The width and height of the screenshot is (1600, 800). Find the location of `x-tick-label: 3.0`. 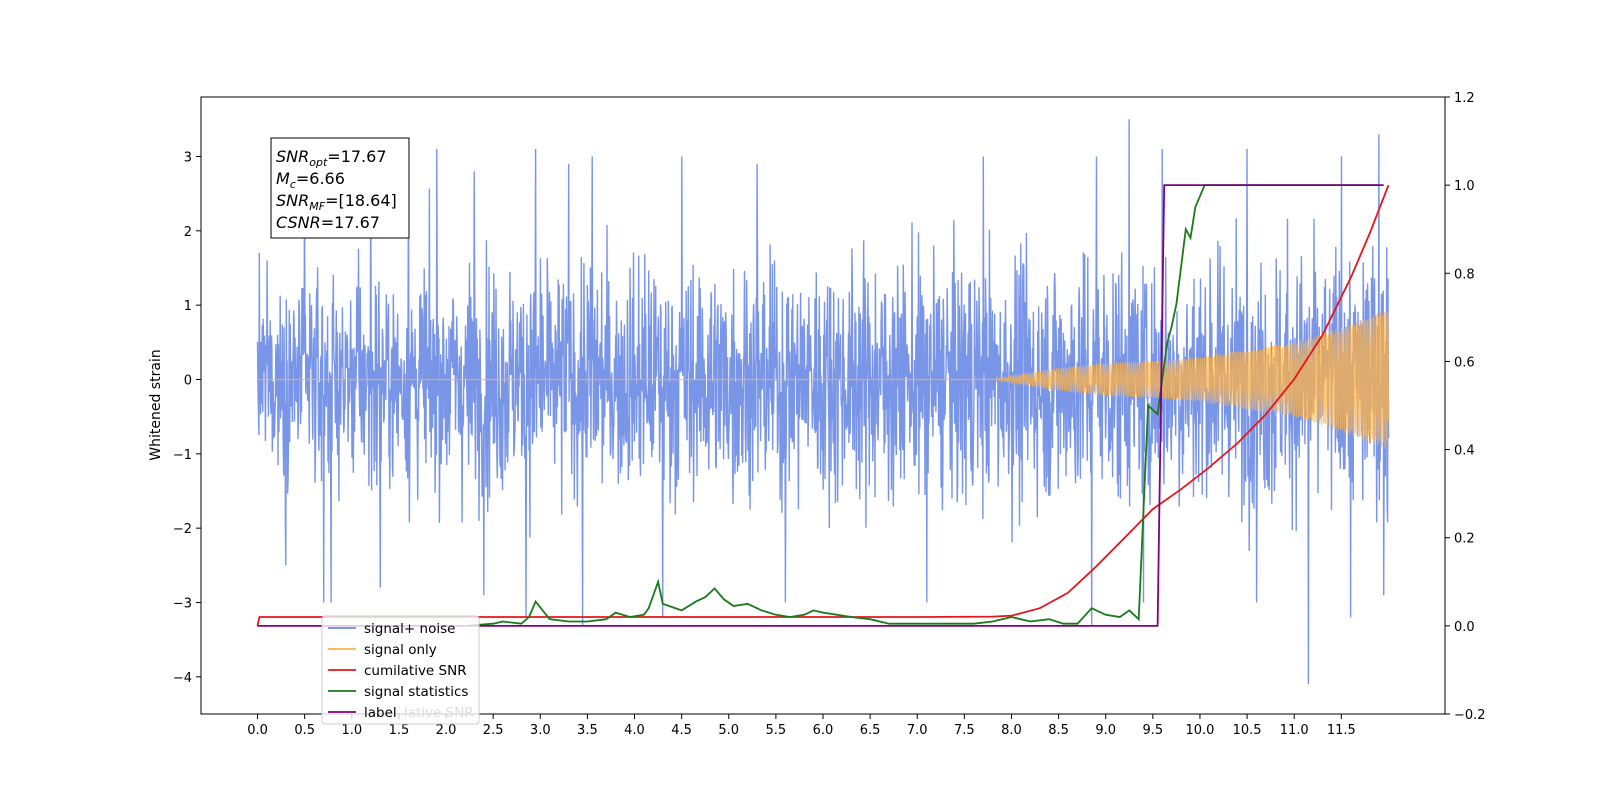

x-tick-label: 3.0 is located at coordinates (540, 730).